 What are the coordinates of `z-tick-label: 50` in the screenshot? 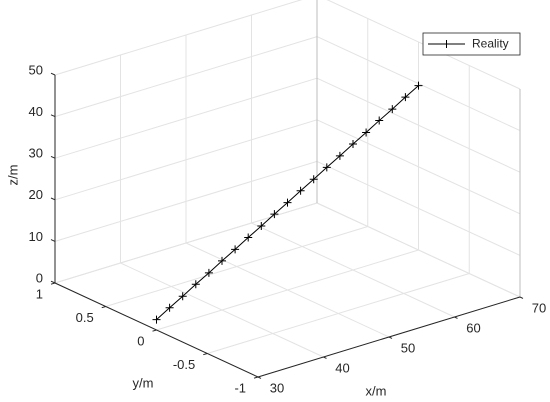 It's located at (36, 69).